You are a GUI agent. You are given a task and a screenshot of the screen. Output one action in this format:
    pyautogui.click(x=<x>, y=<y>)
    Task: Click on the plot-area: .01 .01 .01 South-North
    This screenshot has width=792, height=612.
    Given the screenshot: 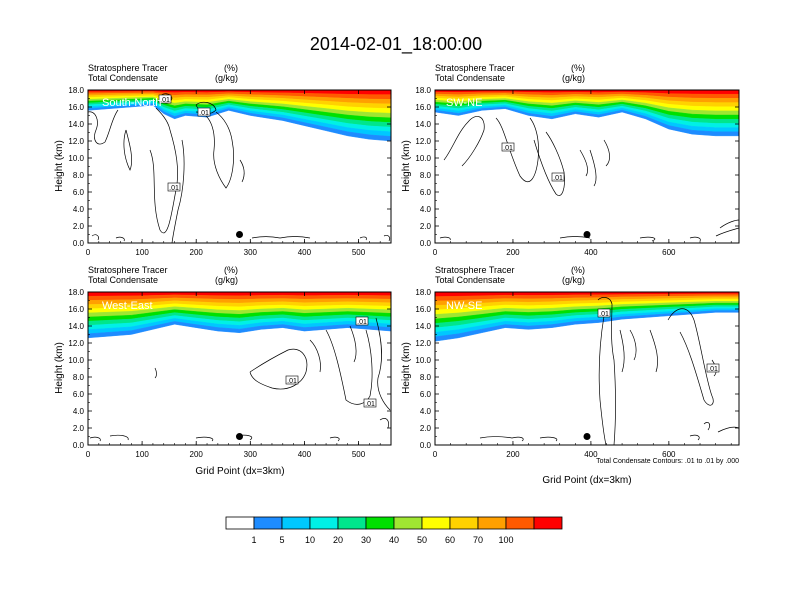 What is the action you would take?
    pyautogui.click(x=239, y=166)
    